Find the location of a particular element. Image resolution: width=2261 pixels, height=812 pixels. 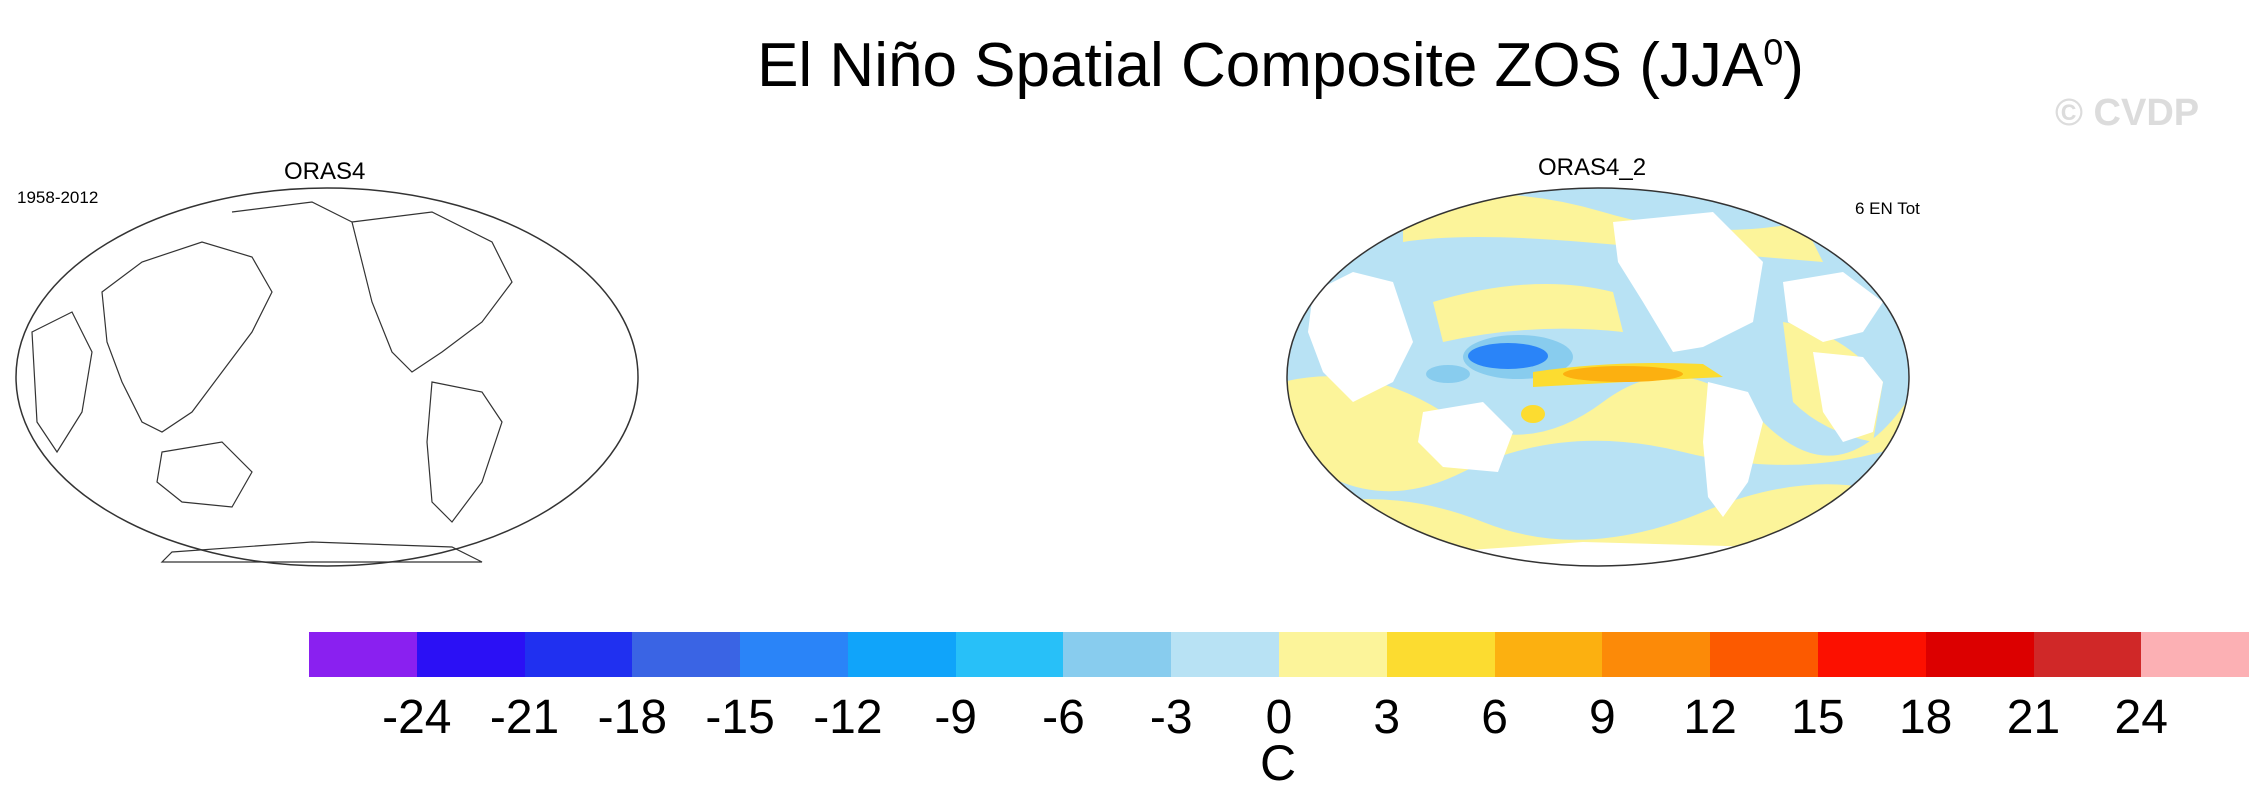

panel-title-right: ORAS4_2 is located at coordinates (1592, 167).